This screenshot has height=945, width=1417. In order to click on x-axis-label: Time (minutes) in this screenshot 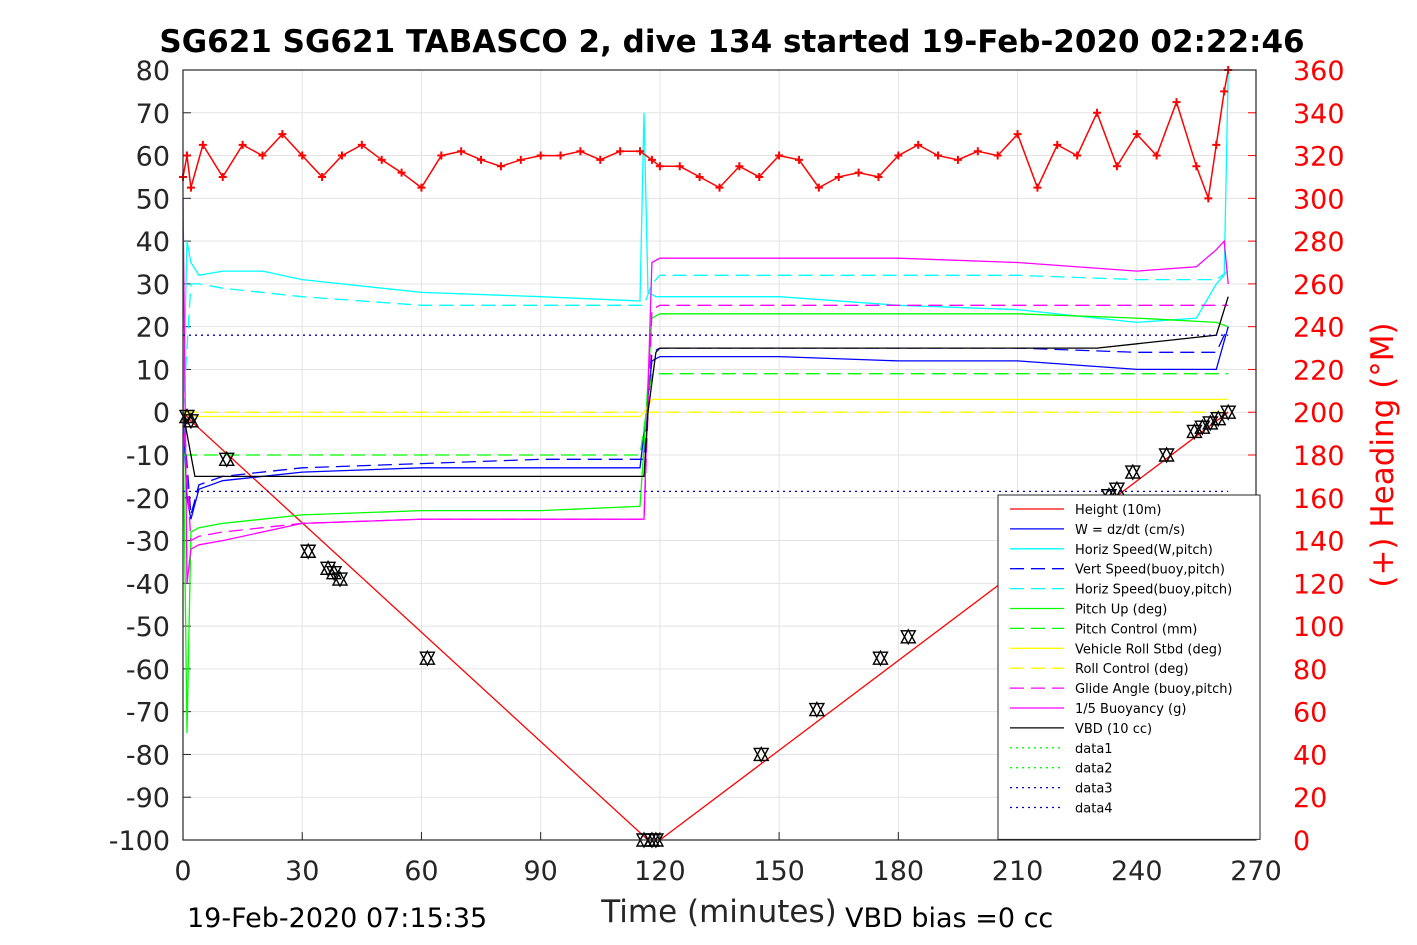, I will do `click(718, 912)`.